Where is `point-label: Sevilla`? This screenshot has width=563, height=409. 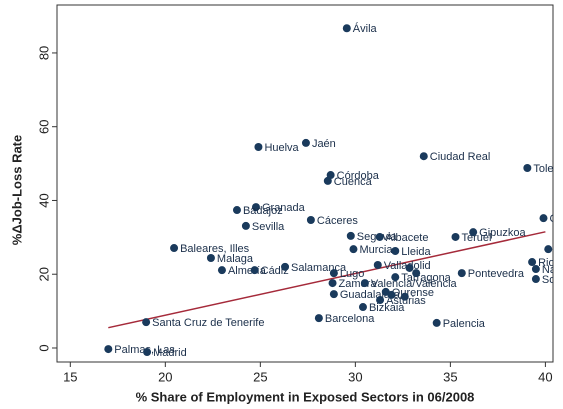
point-label: Sevilla is located at coordinates (268, 227).